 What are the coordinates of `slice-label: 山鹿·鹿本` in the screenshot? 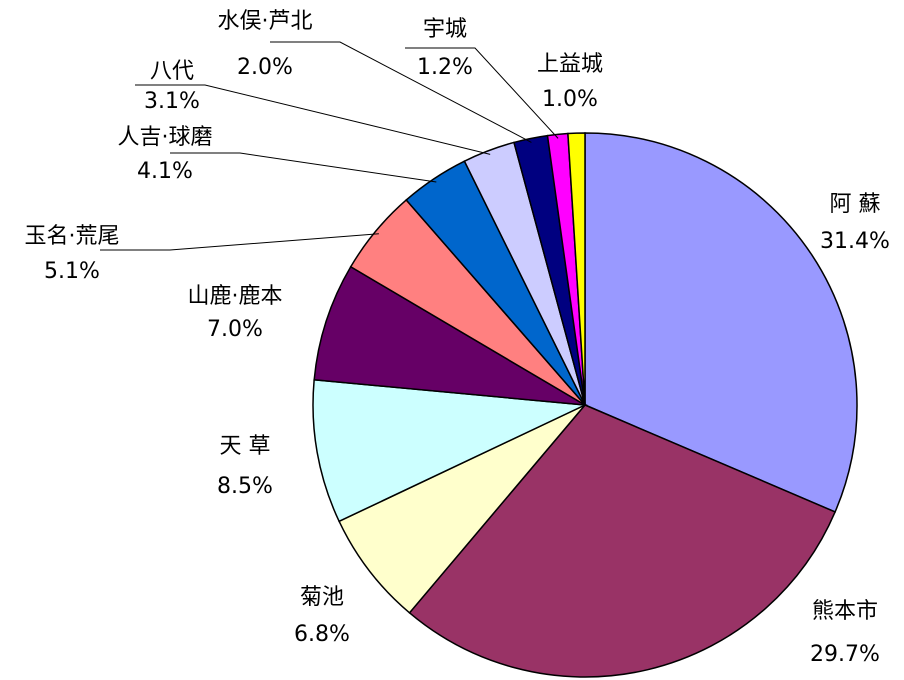 It's located at (235, 296).